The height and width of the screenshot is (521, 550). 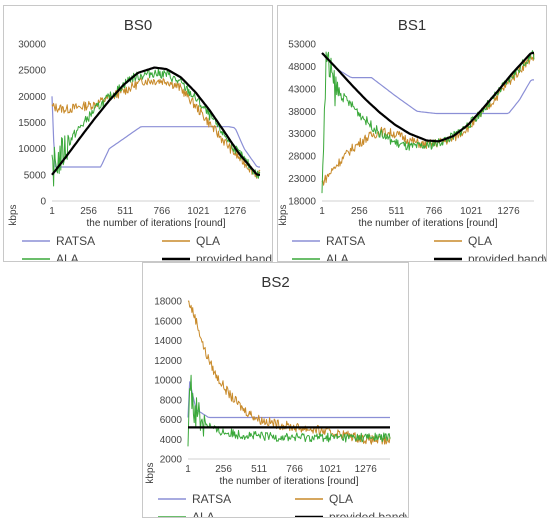 I want to click on y-tick-label: 25000, so click(x=32, y=71).